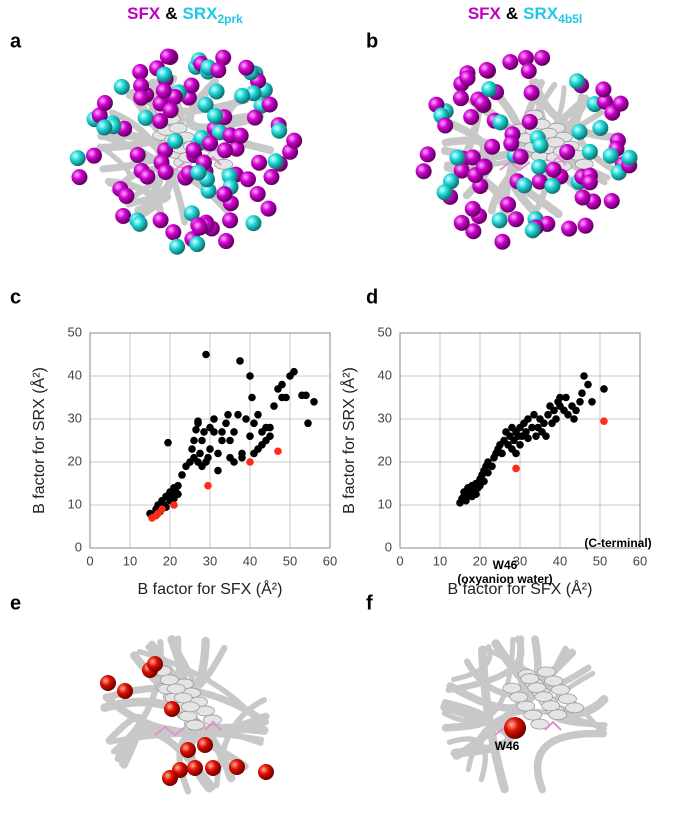 This screenshot has height=823, width=697. What do you see at coordinates (385, 331) in the screenshot?
I see `y-tick-label: 50` at bounding box center [385, 331].